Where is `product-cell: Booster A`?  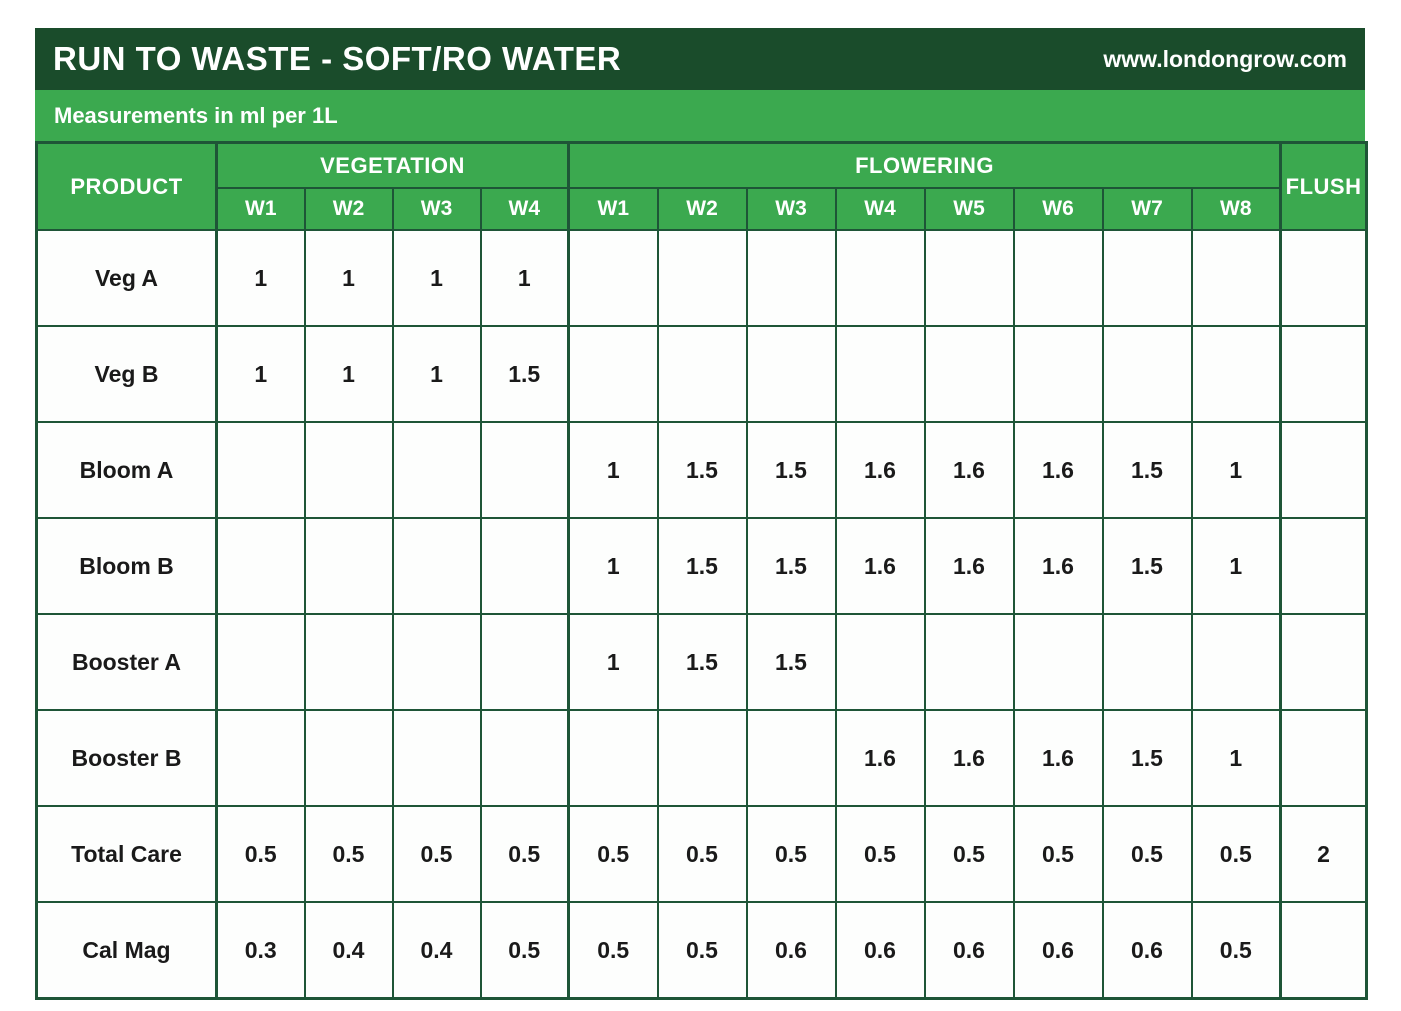 product-cell: Booster A is located at coordinates (126, 662).